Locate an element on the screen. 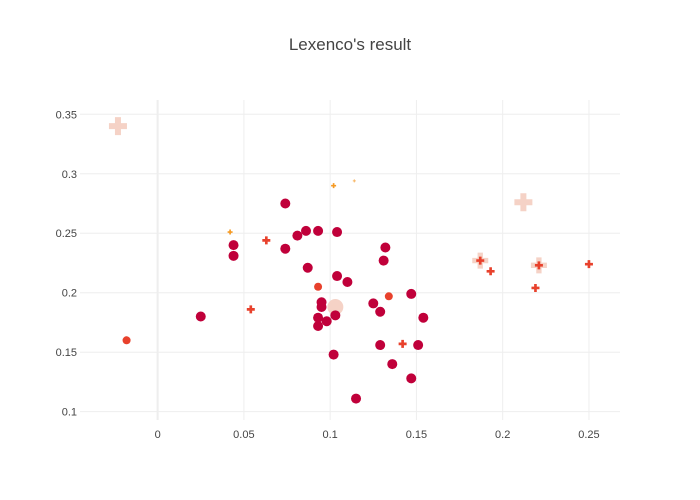 The height and width of the screenshot is (500, 700). x-tick-label: 0.15 is located at coordinates (416, 435).